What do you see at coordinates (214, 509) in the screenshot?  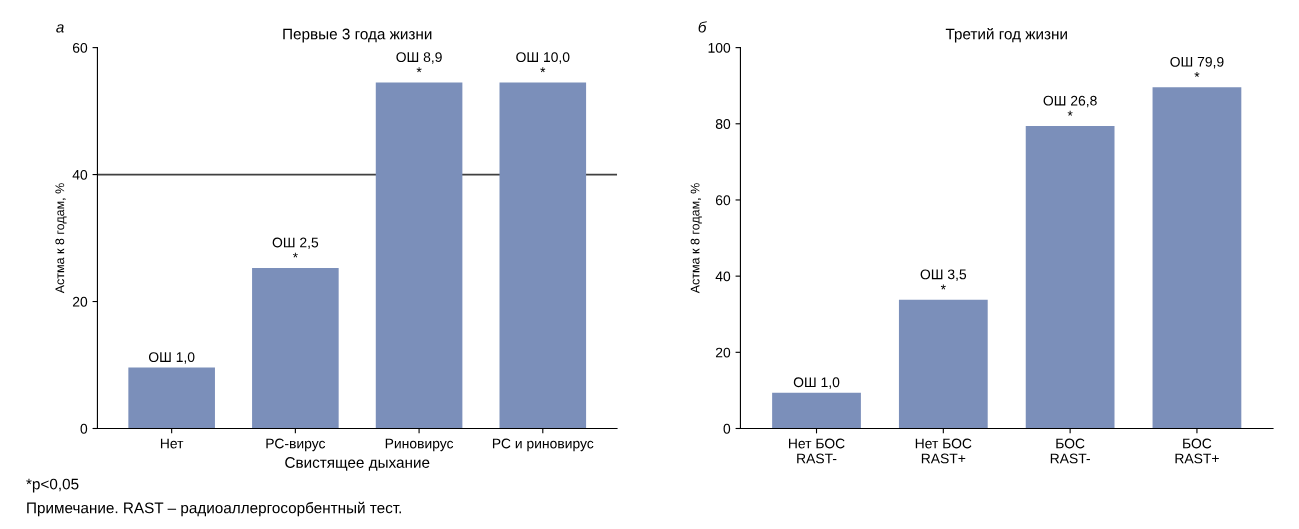 I see `text: Примечание. RAST – радиоаллергосорбентный тест.` at bounding box center [214, 509].